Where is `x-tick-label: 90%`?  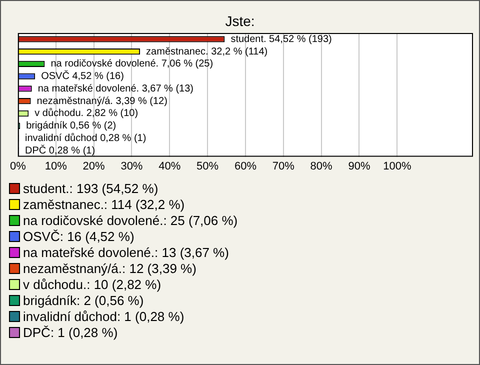 x-tick-label: 90% is located at coordinates (359, 166).